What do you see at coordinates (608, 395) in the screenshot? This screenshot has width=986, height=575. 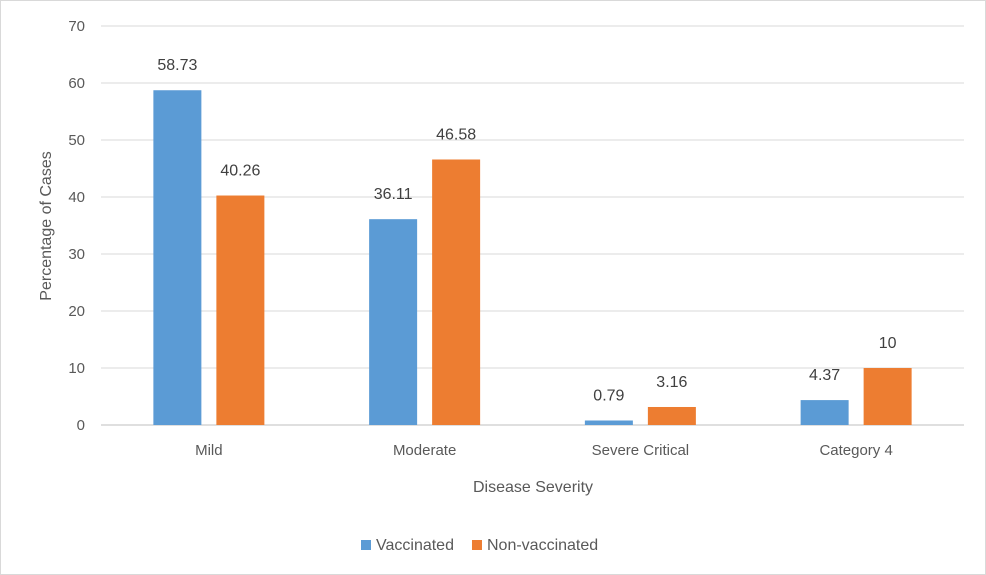 I see `data-label: 0.79` at bounding box center [608, 395].